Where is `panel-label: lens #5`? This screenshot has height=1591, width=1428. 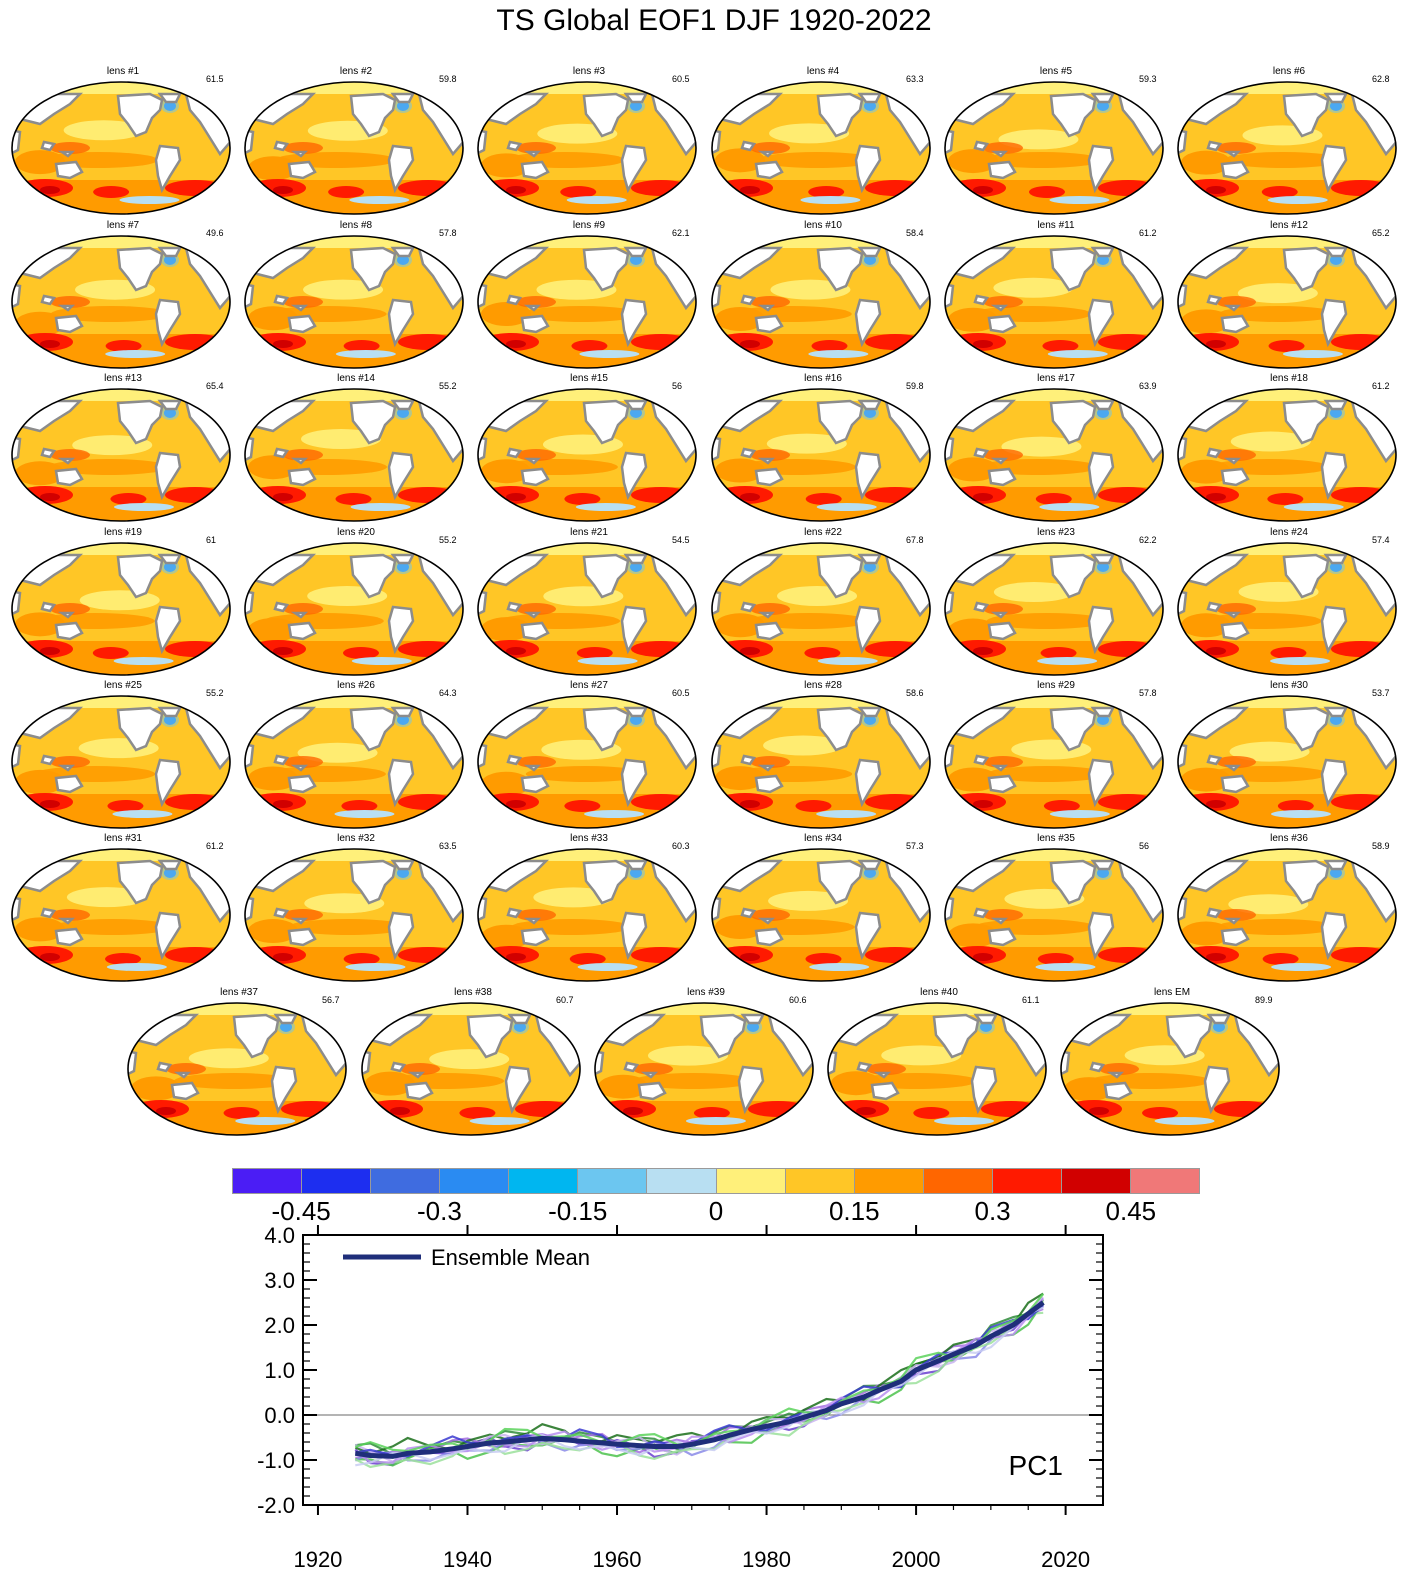
panel-label: lens #5 is located at coordinates (1056, 71).